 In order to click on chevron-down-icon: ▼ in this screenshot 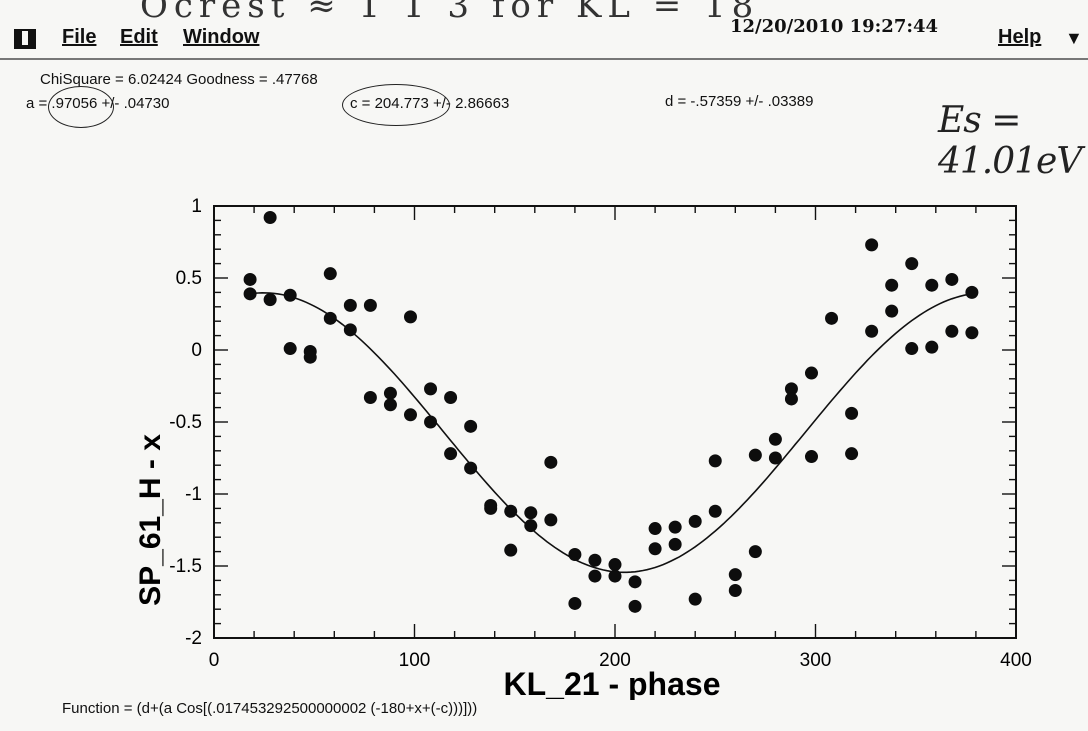, I will do `click(1074, 38)`.